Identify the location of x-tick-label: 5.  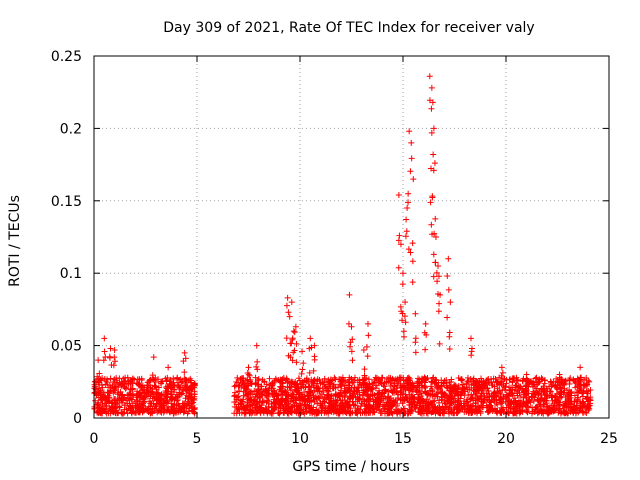
(197, 439).